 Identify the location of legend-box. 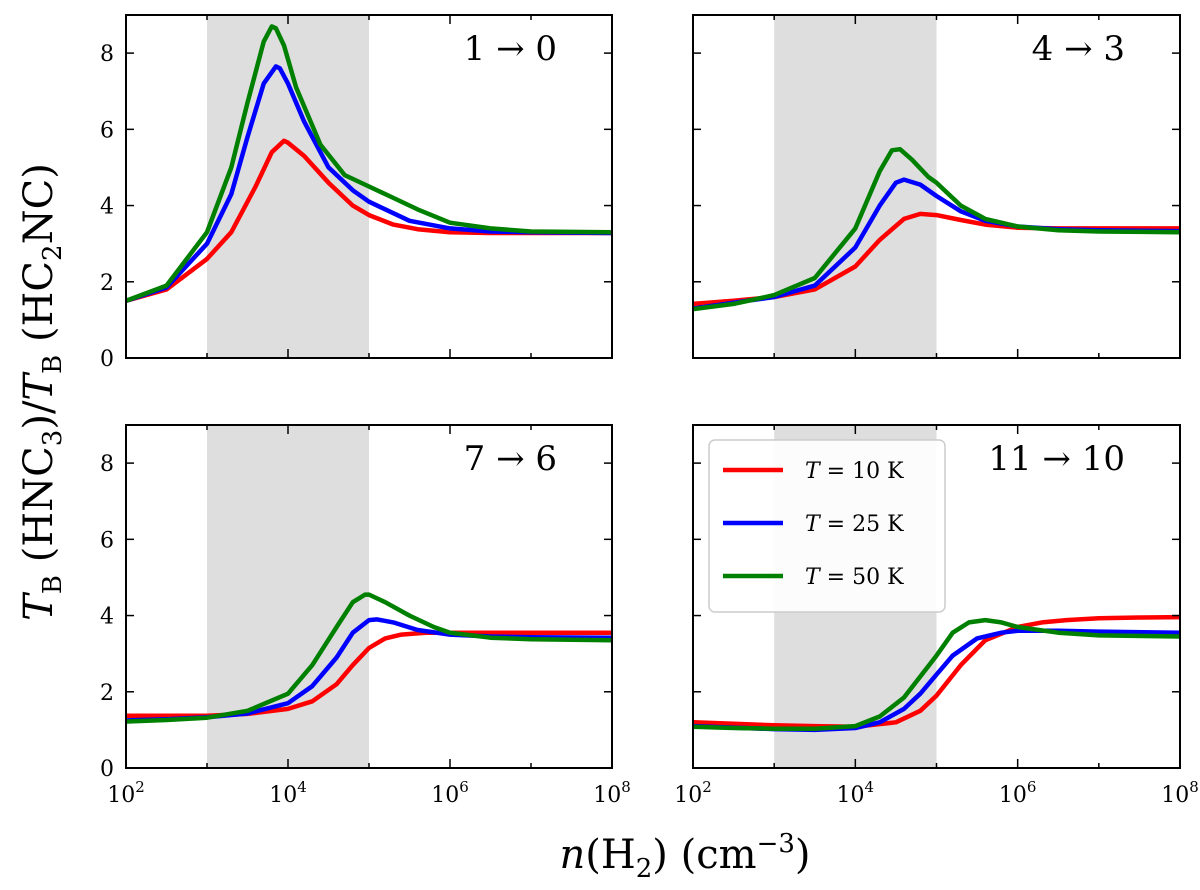
(827, 526).